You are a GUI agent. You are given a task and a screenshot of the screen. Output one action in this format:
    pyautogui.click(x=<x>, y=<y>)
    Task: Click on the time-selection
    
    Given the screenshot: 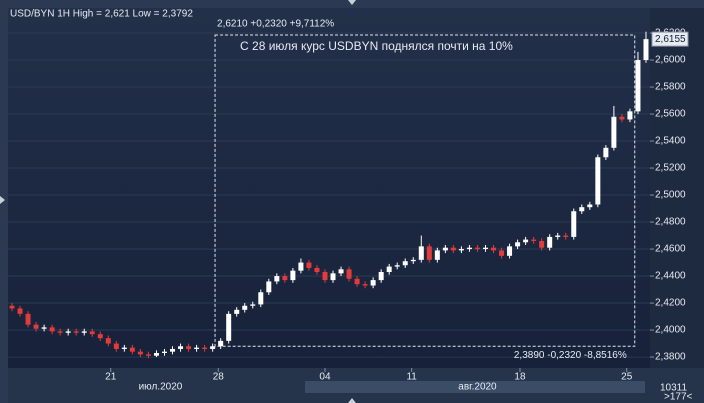 What is the action you would take?
    pyautogui.click(x=475, y=387)
    